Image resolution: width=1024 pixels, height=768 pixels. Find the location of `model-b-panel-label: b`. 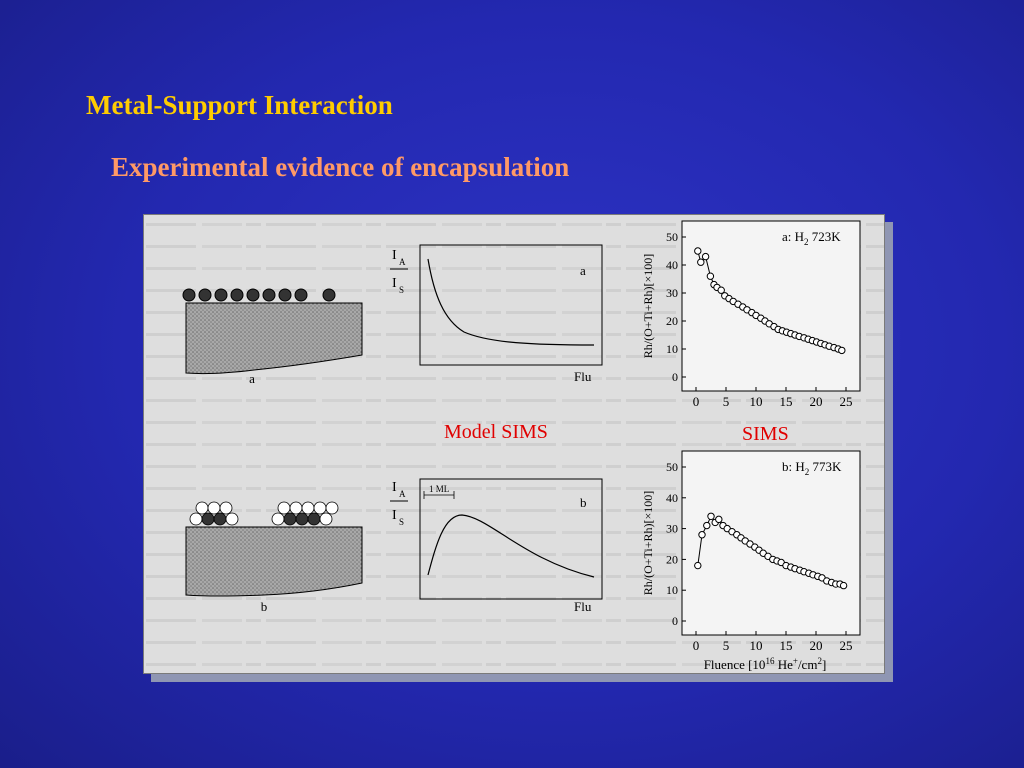

model-b-panel-label: b is located at coordinates (583, 502).